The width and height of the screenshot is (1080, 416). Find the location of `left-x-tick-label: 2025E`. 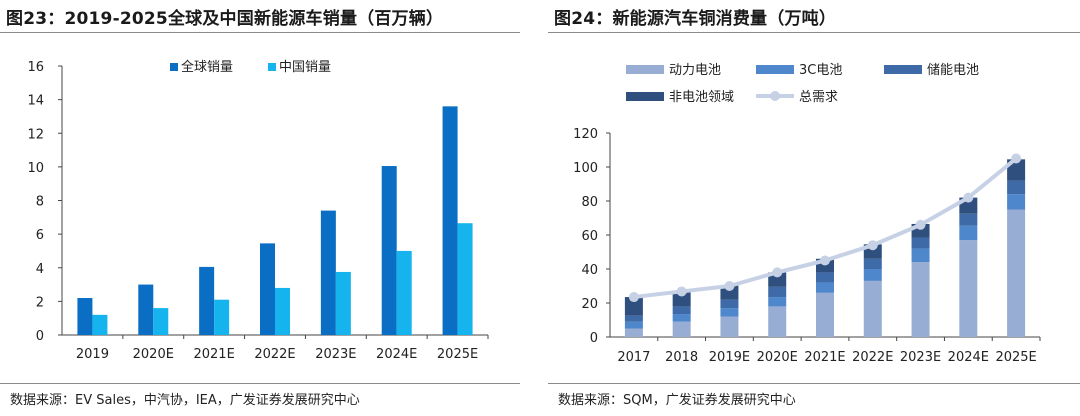

left-x-tick-label: 2025E is located at coordinates (457, 354).